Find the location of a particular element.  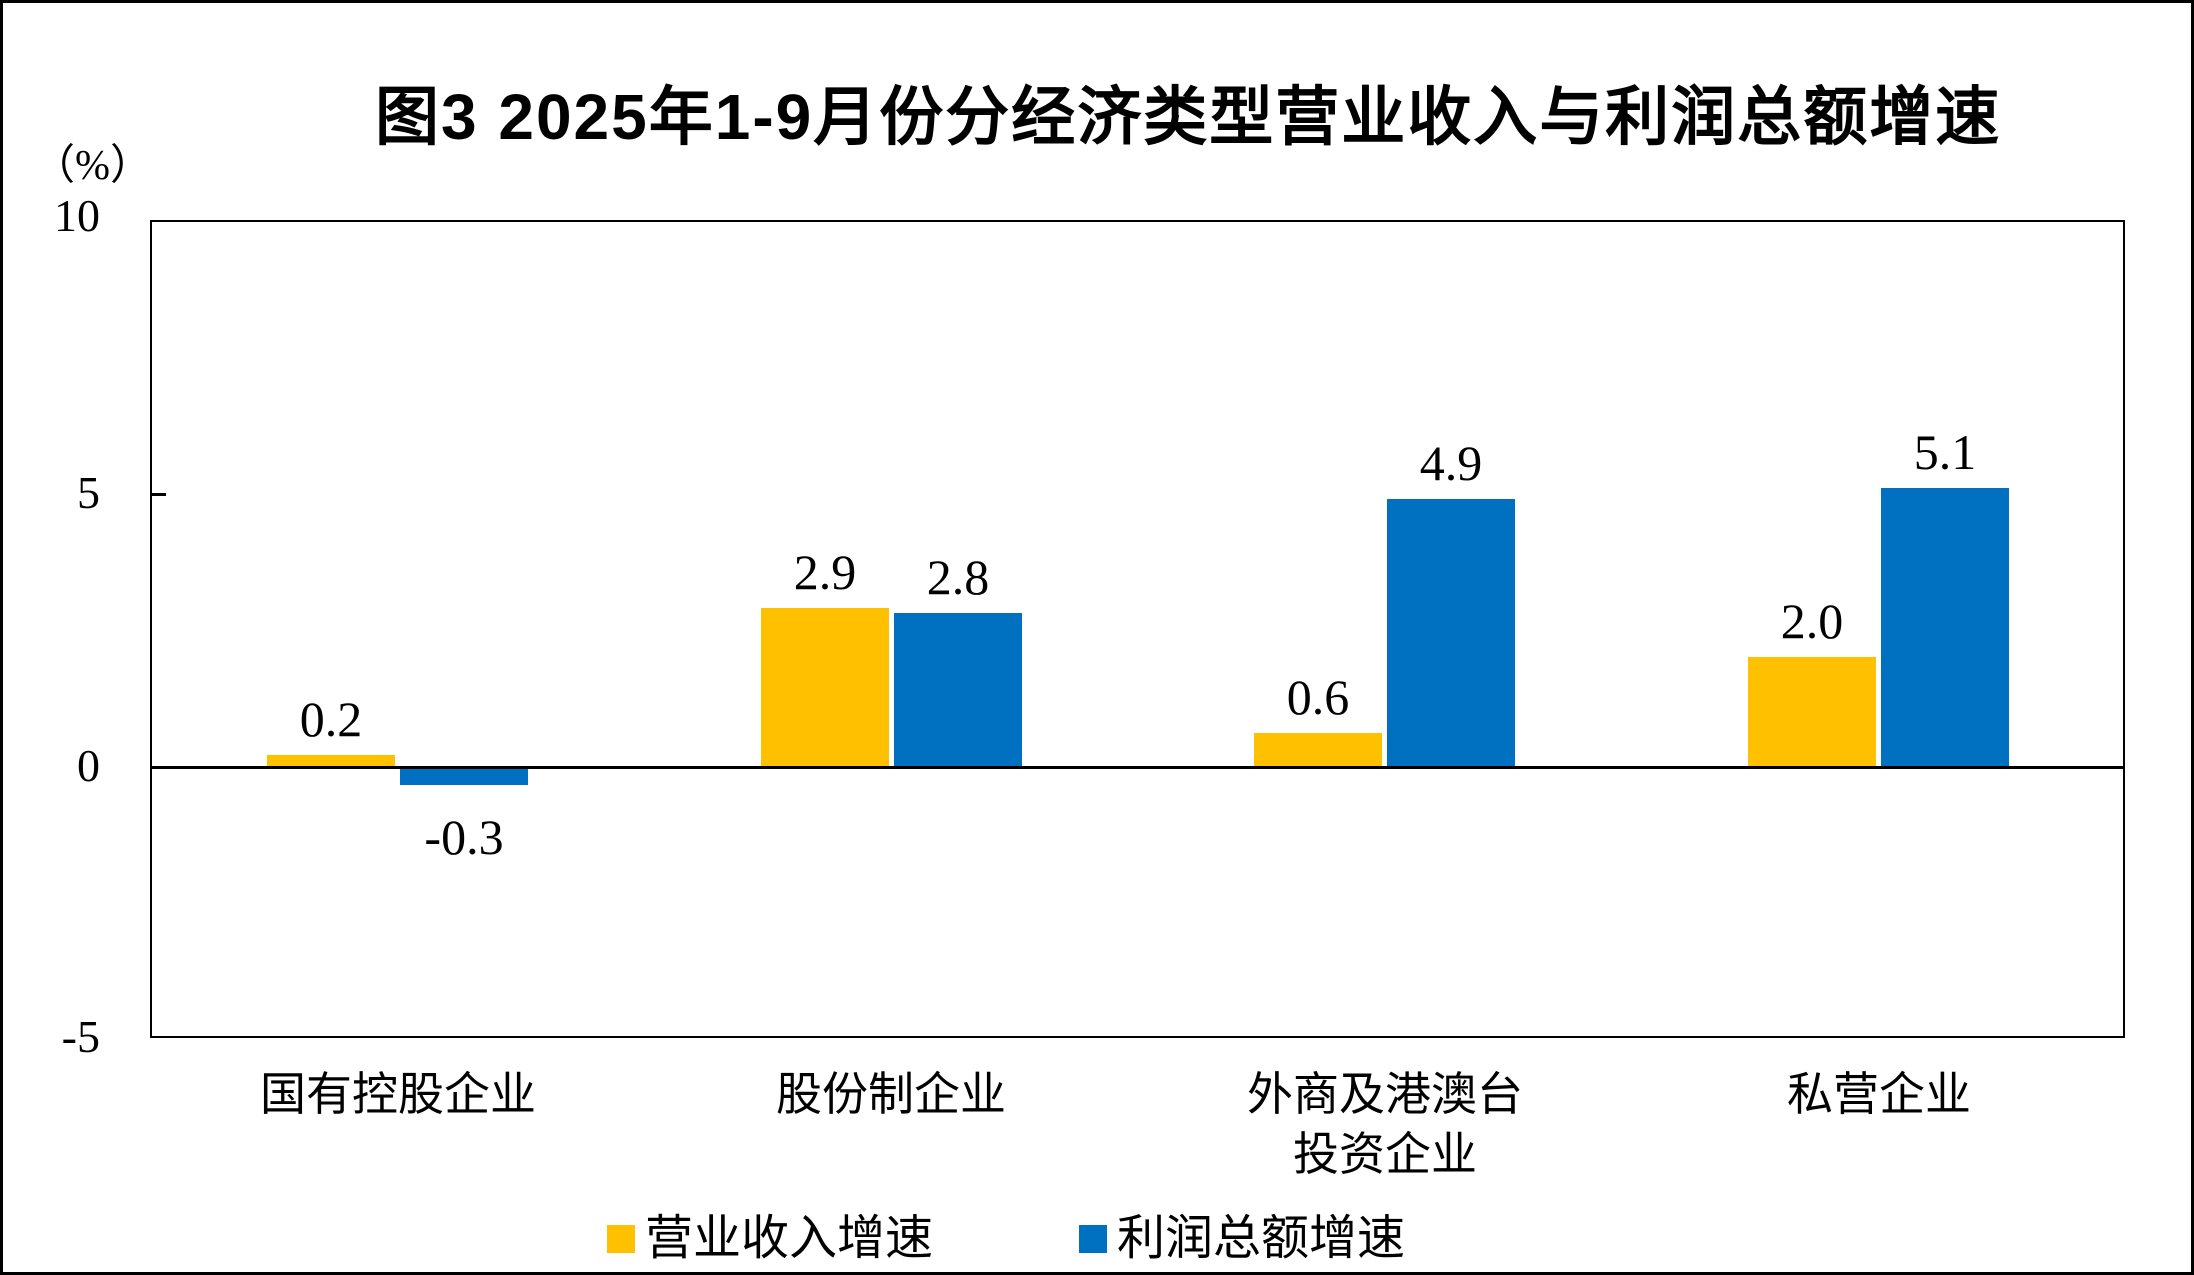

bar-profit-foreign-invested is located at coordinates (1451, 632).